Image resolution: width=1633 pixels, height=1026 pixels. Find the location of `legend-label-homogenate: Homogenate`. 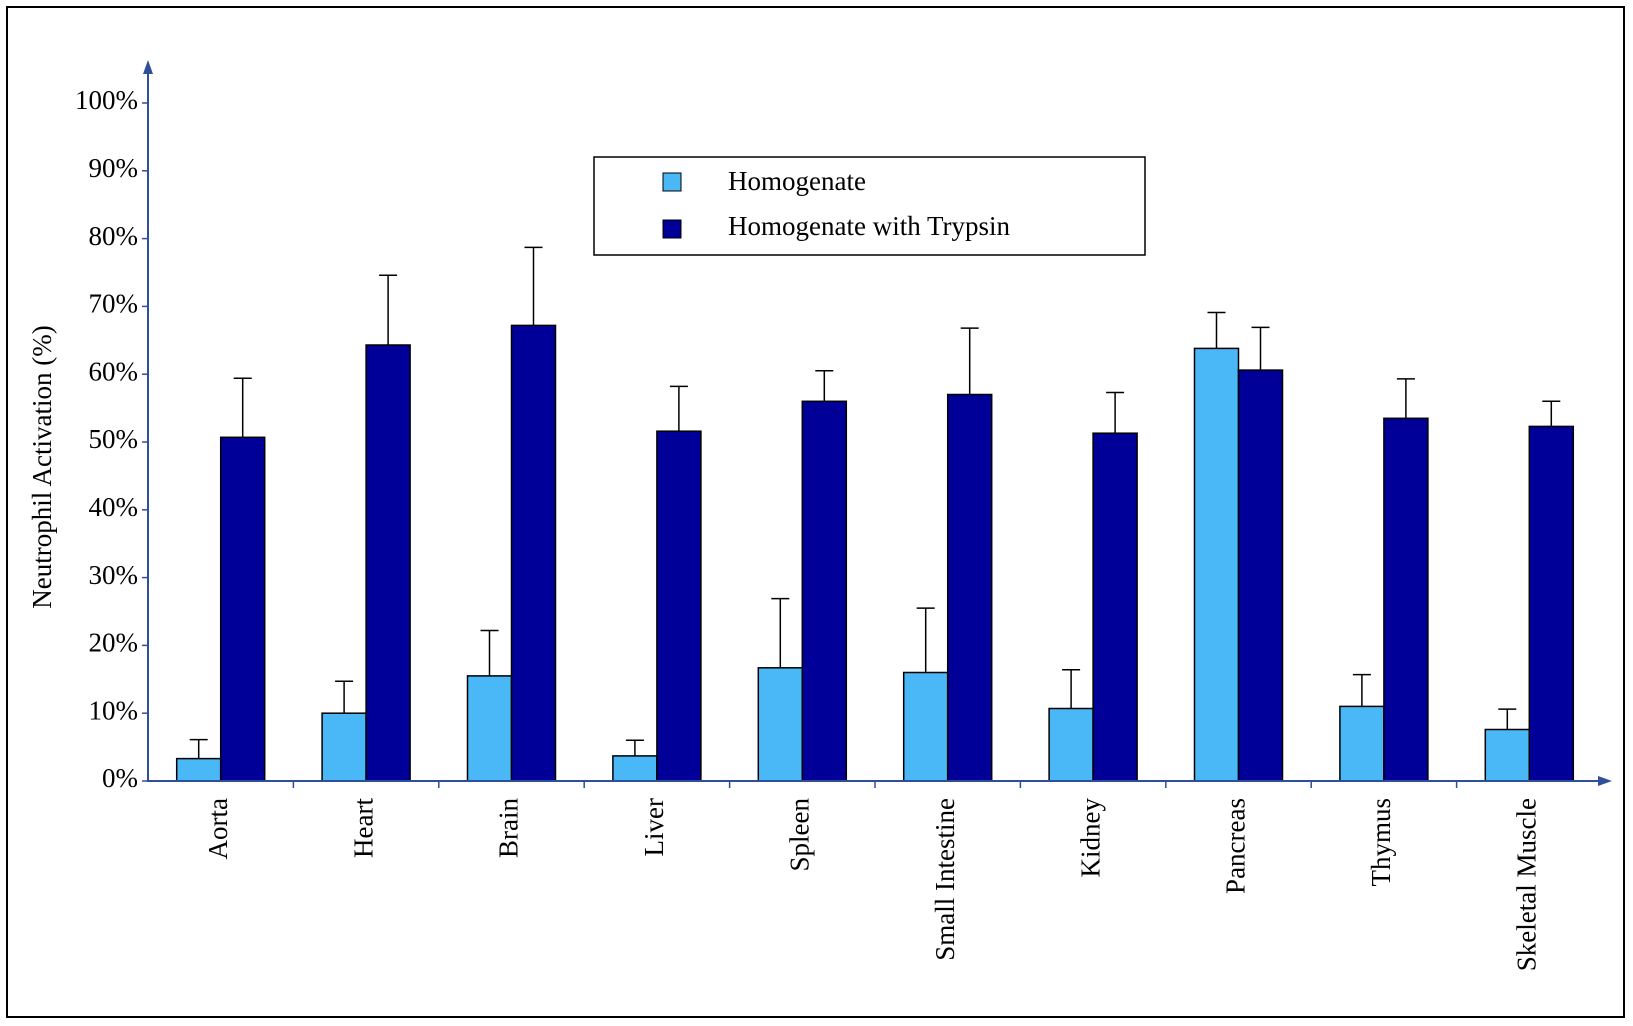

legend-label-homogenate: Homogenate is located at coordinates (797, 181).